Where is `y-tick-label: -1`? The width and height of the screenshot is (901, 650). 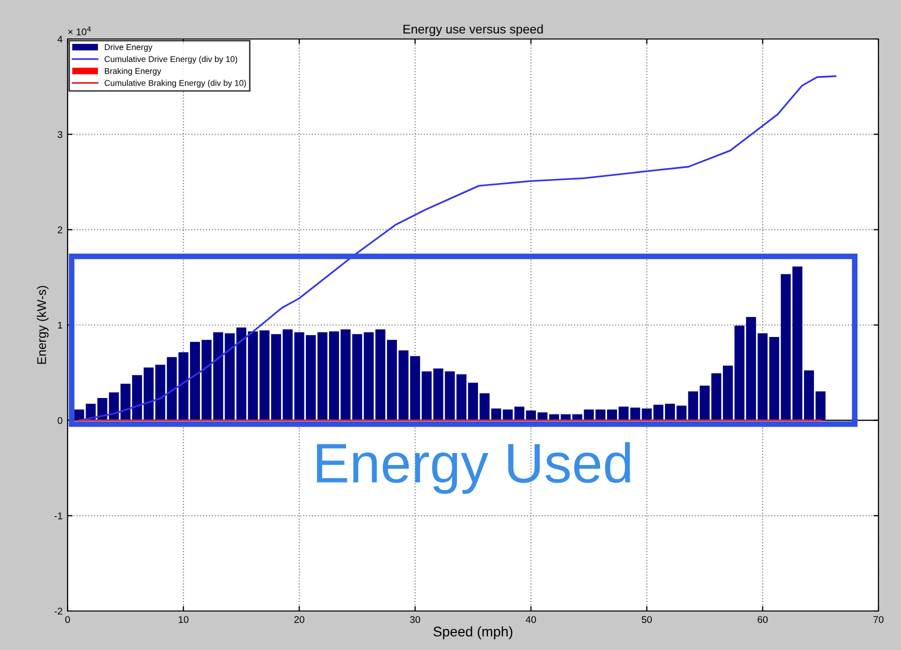
y-tick-label: -1 is located at coordinates (58, 516).